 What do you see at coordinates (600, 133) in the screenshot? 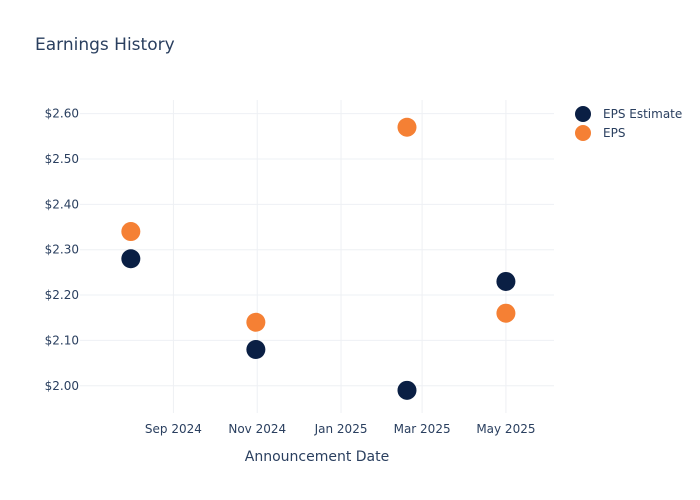
I see `legend-item-eps: EPS` at bounding box center [600, 133].